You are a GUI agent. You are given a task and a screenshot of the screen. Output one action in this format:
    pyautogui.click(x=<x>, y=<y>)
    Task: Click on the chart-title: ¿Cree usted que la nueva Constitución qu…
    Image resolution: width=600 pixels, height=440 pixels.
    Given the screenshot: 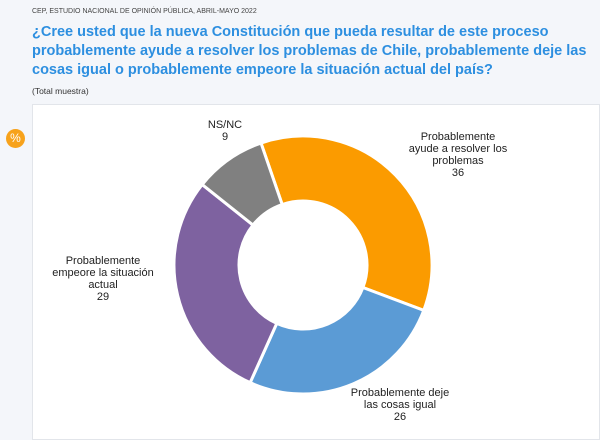 What is the action you would take?
    pyautogui.click(x=309, y=51)
    